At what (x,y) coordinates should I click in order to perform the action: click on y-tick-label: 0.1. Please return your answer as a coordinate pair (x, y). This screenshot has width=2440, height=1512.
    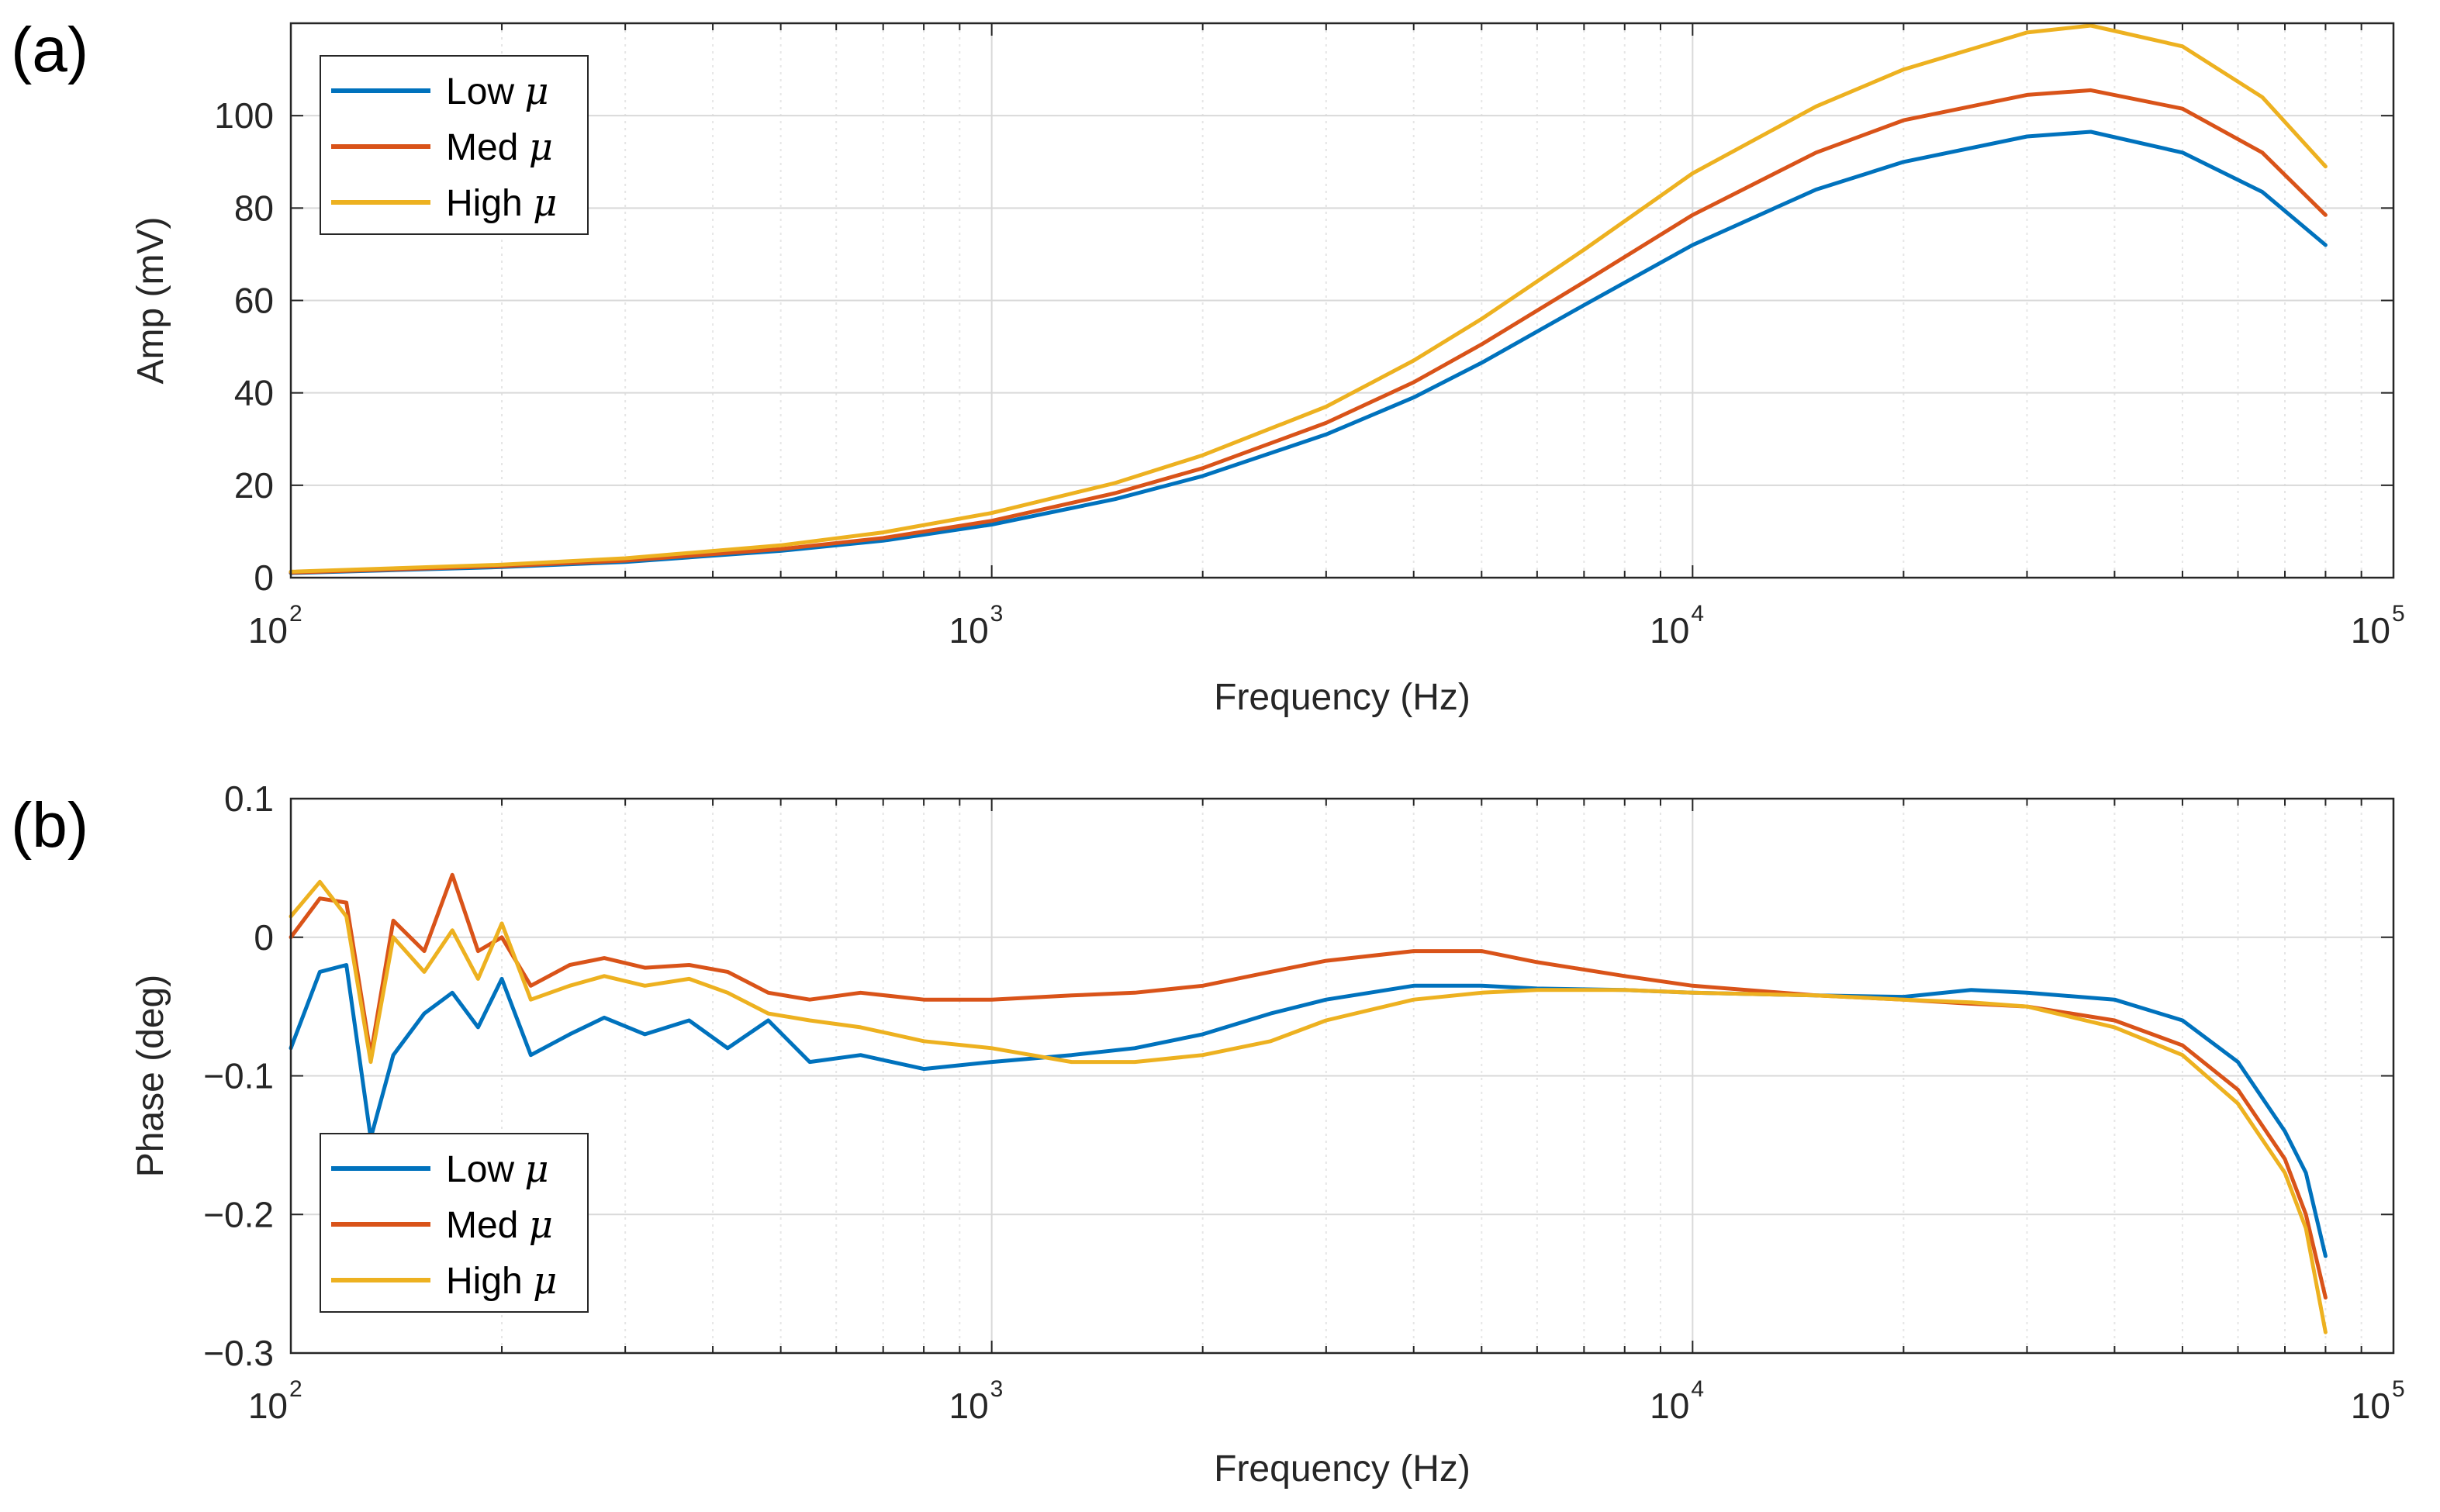
    Looking at the image, I should click on (249, 798).